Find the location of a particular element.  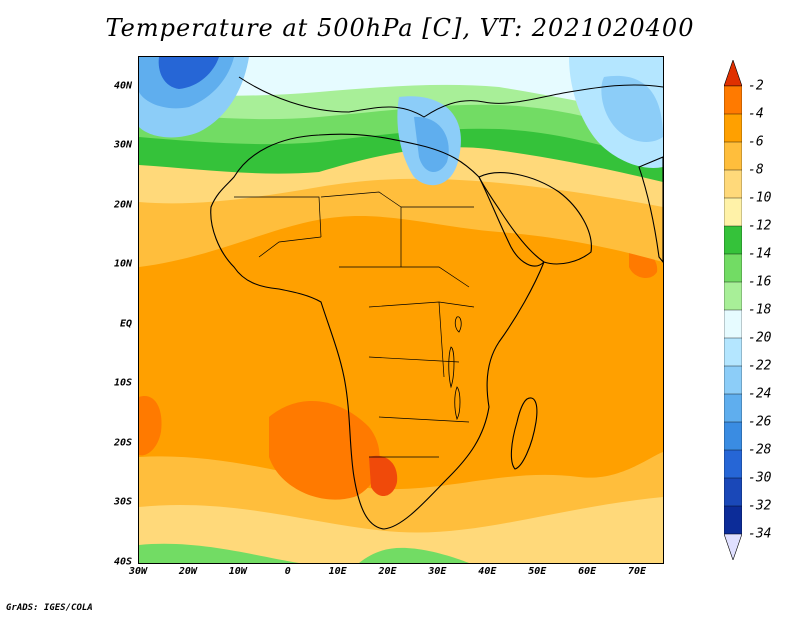

longitude-tick-label: 10E is located at coordinates (337, 571).